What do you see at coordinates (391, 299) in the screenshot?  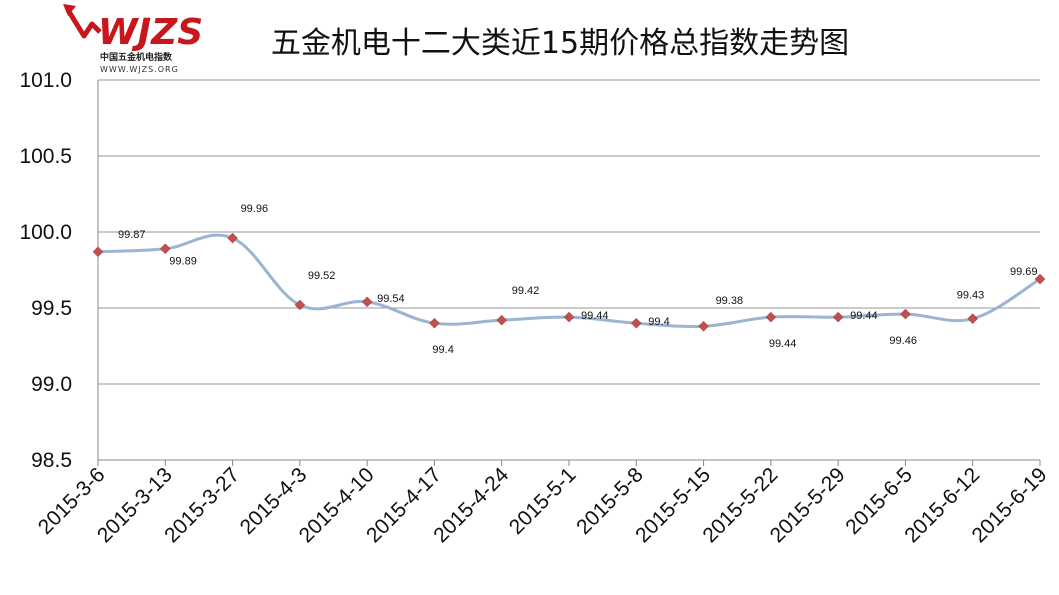 I see `data-label: 99.54` at bounding box center [391, 299].